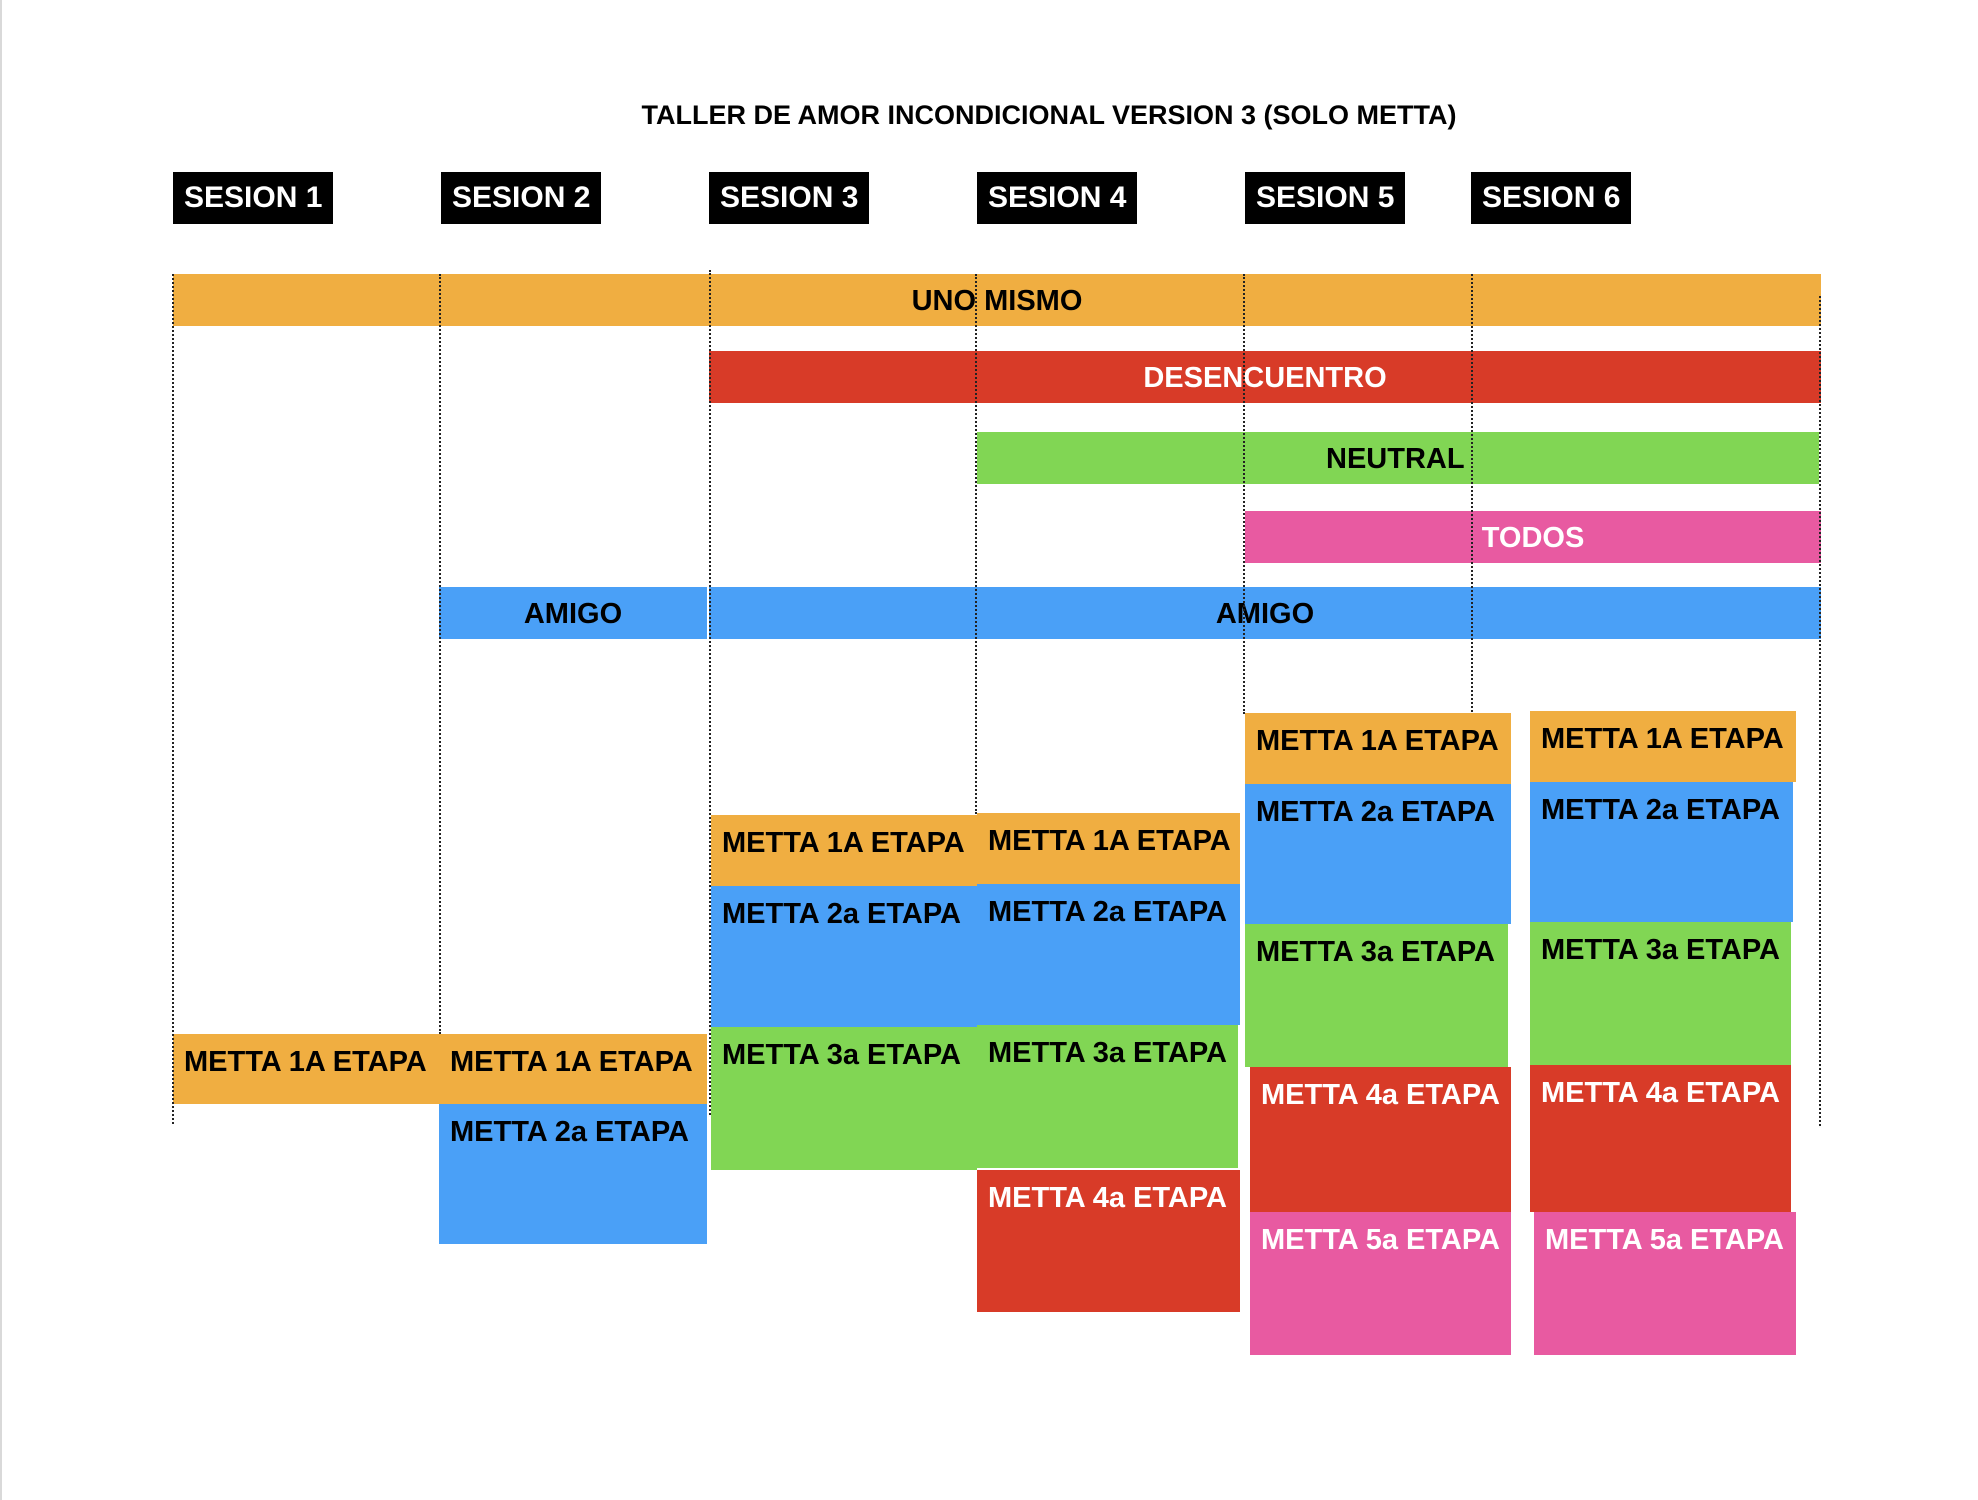  What do you see at coordinates (1, 750) in the screenshot?
I see `page-edge` at bounding box center [1, 750].